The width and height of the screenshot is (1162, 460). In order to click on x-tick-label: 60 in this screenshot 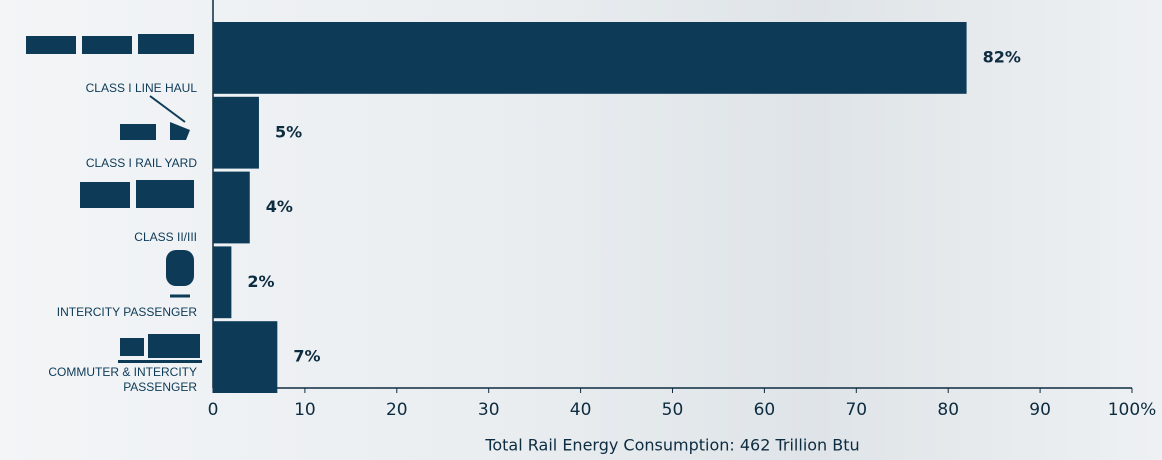, I will do `click(765, 410)`.